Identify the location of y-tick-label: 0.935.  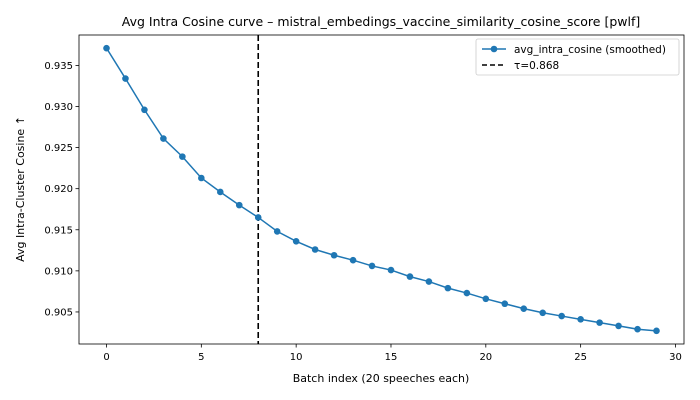
(58, 66).